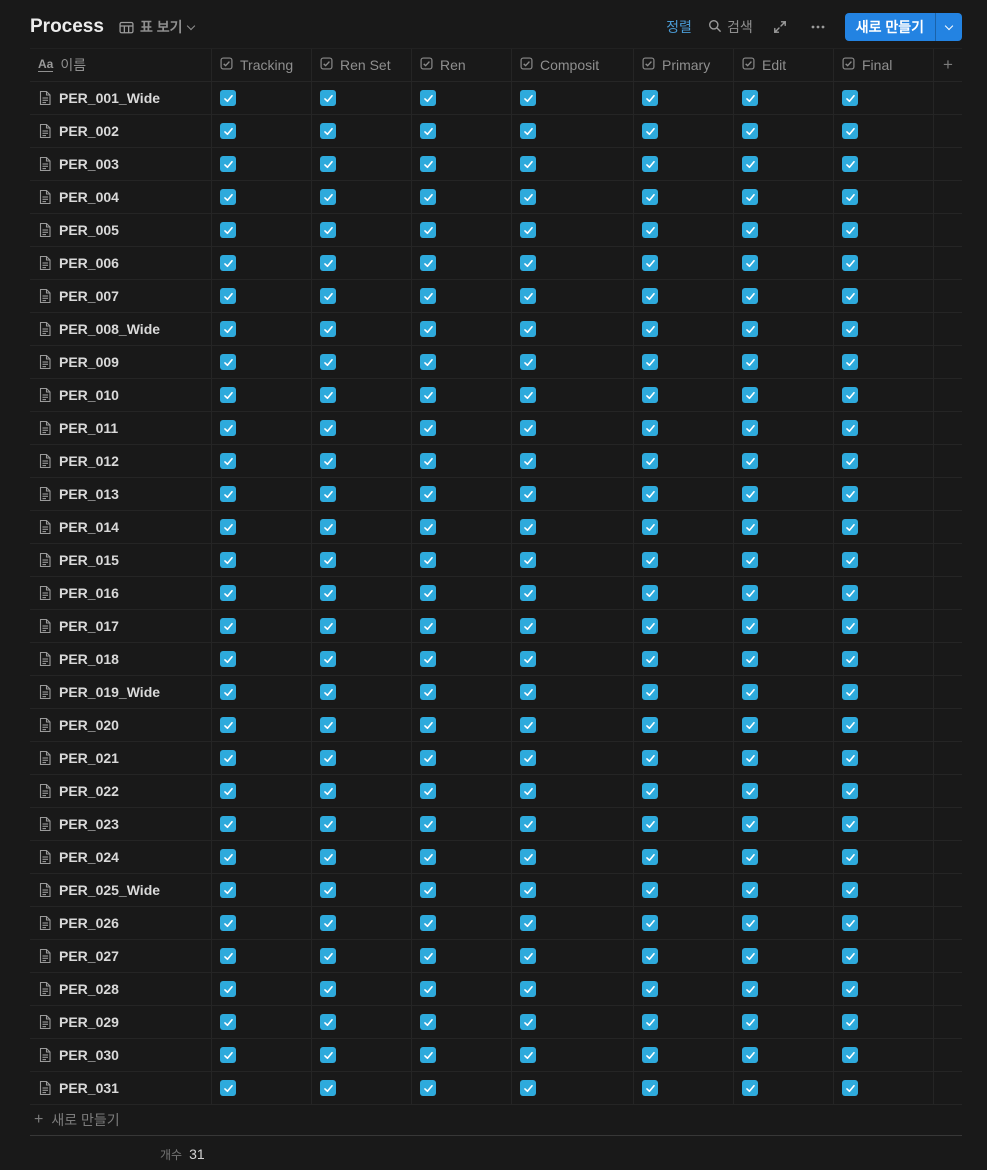 The width and height of the screenshot is (987, 1170). What do you see at coordinates (780, 27) in the screenshot?
I see `expand-icon` at bounding box center [780, 27].